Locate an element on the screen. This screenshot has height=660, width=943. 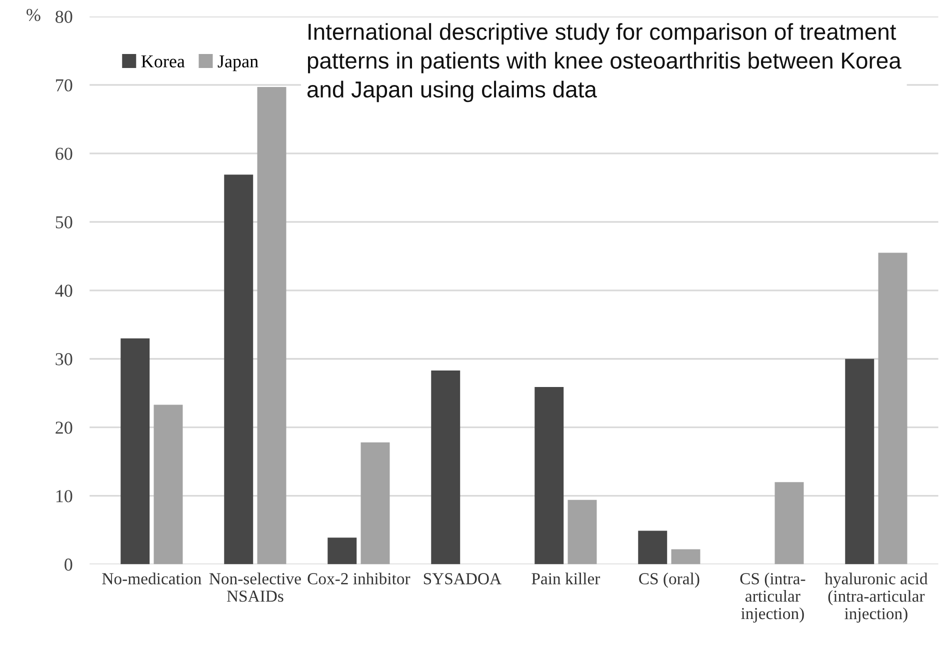
legend-label: Korea is located at coordinates (163, 61).